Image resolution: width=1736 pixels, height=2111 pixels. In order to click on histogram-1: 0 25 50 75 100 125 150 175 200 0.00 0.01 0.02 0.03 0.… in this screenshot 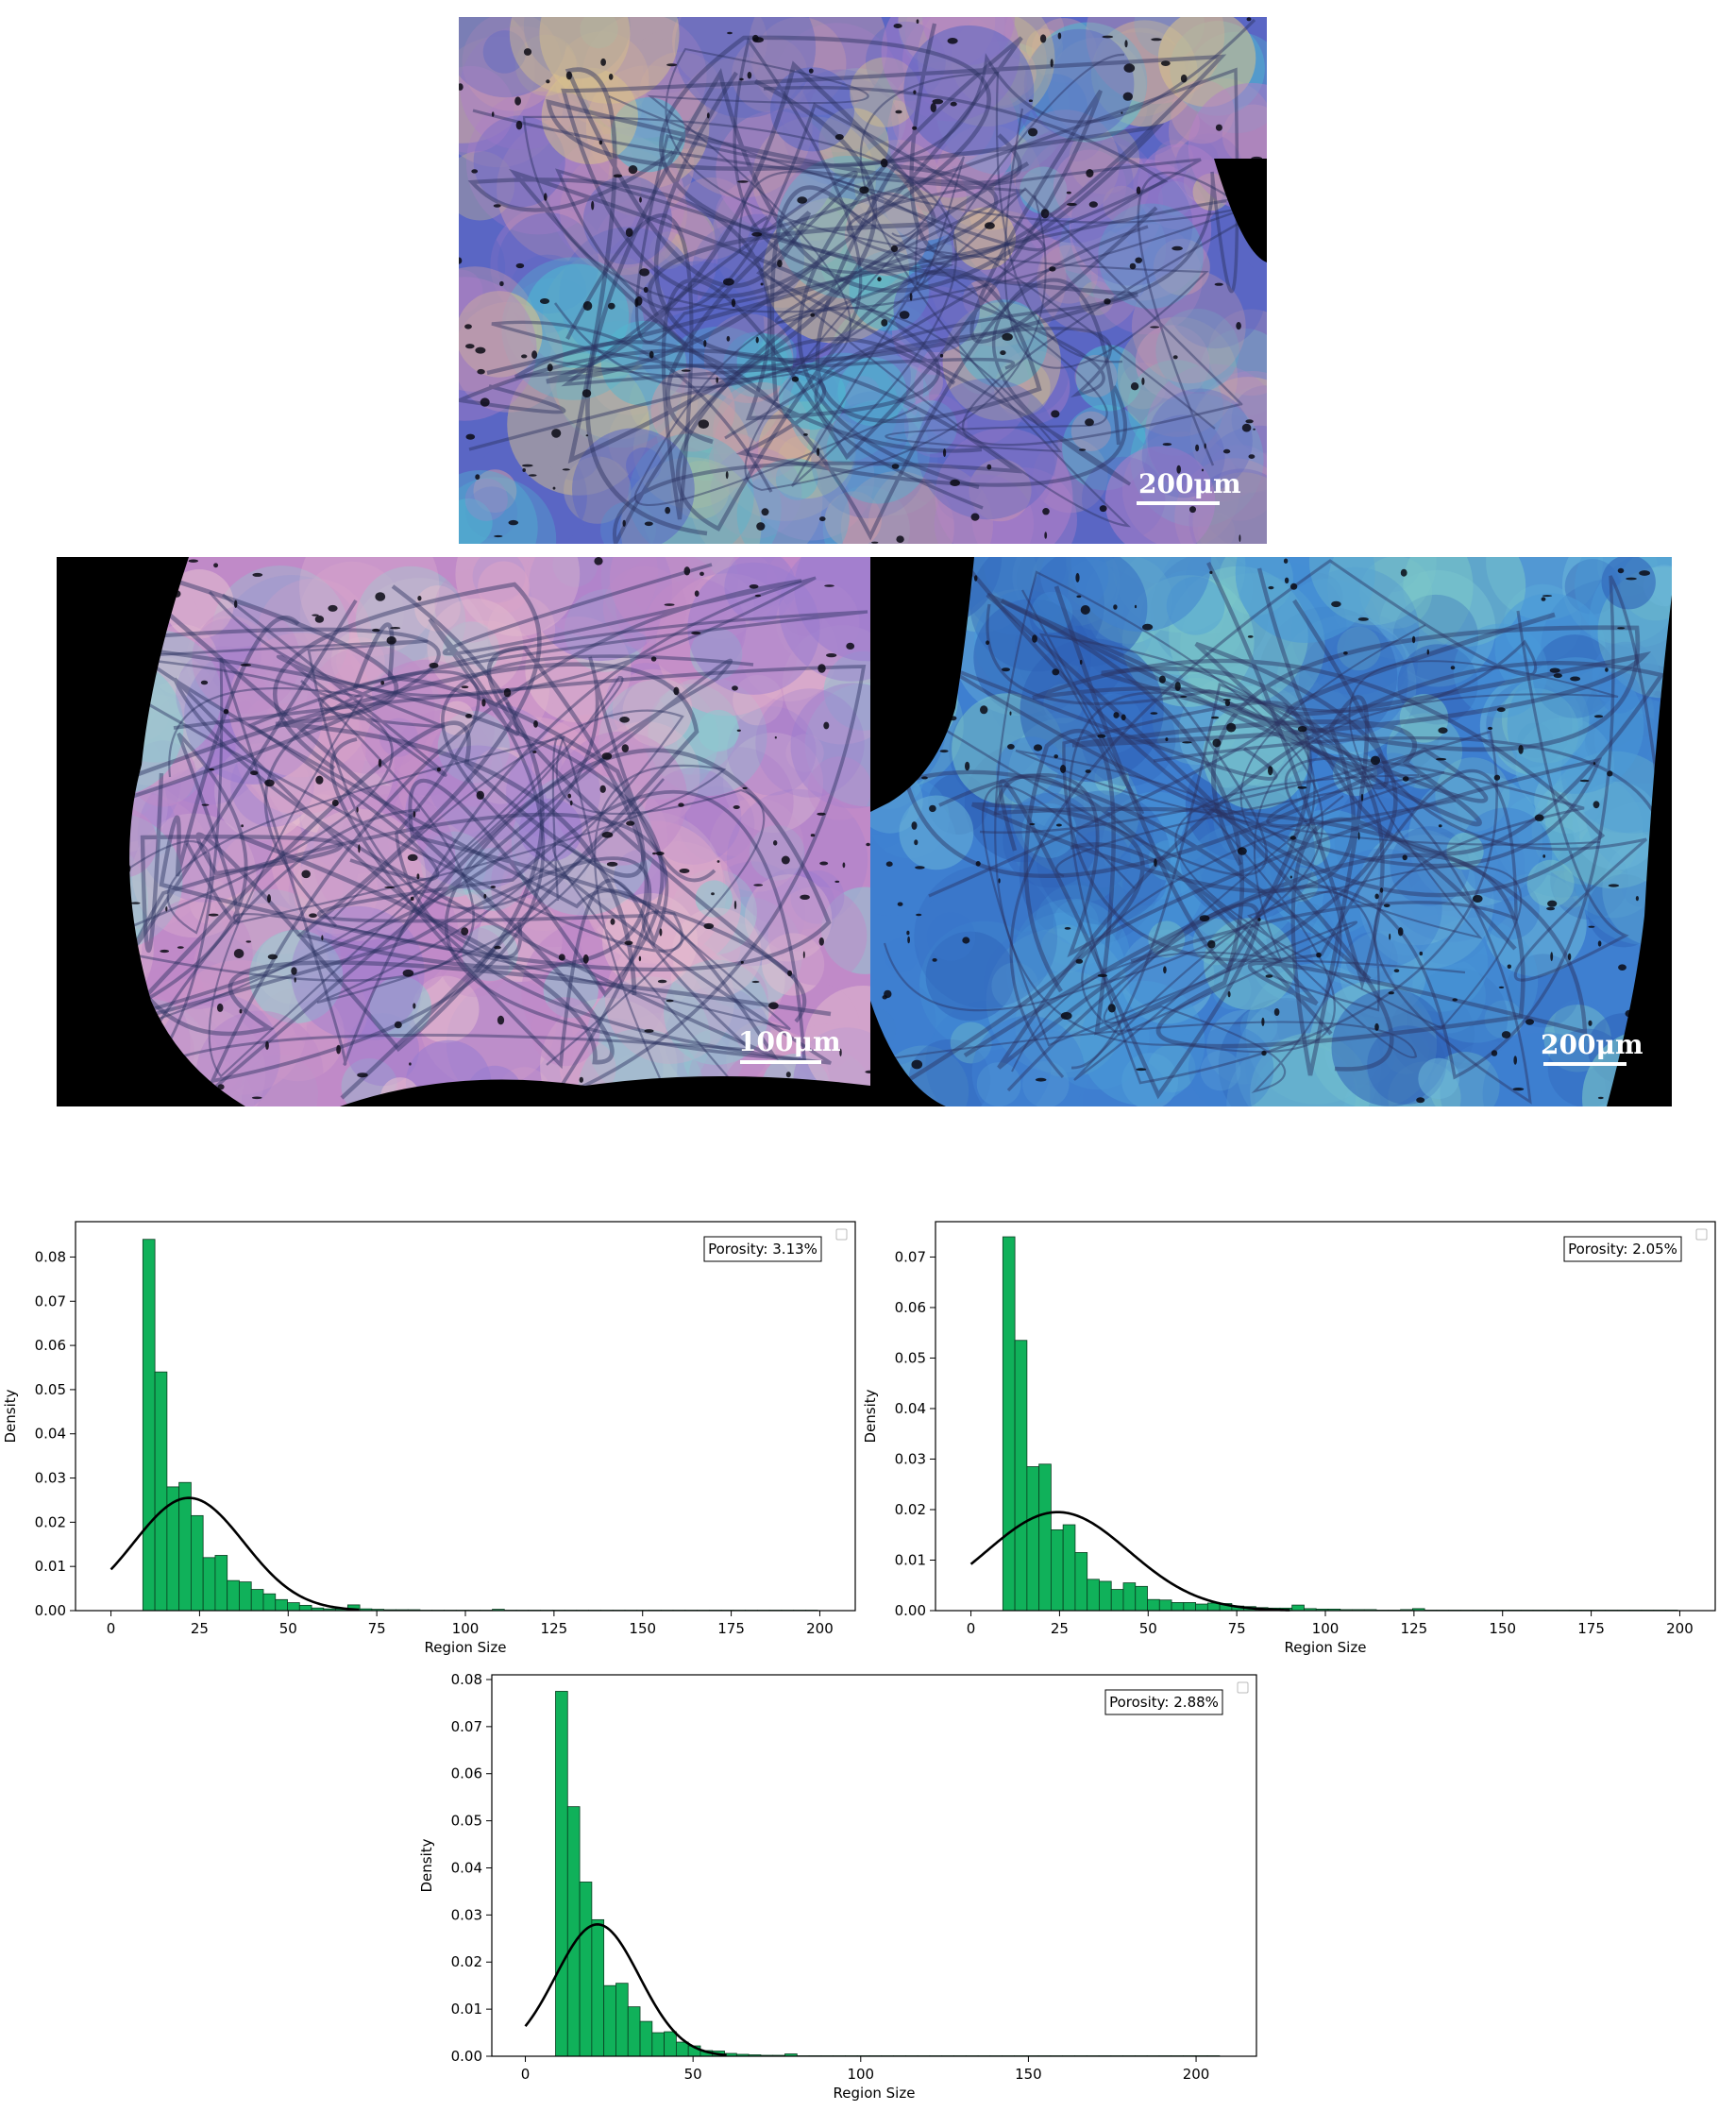, I will do `click(429, 1438)`.